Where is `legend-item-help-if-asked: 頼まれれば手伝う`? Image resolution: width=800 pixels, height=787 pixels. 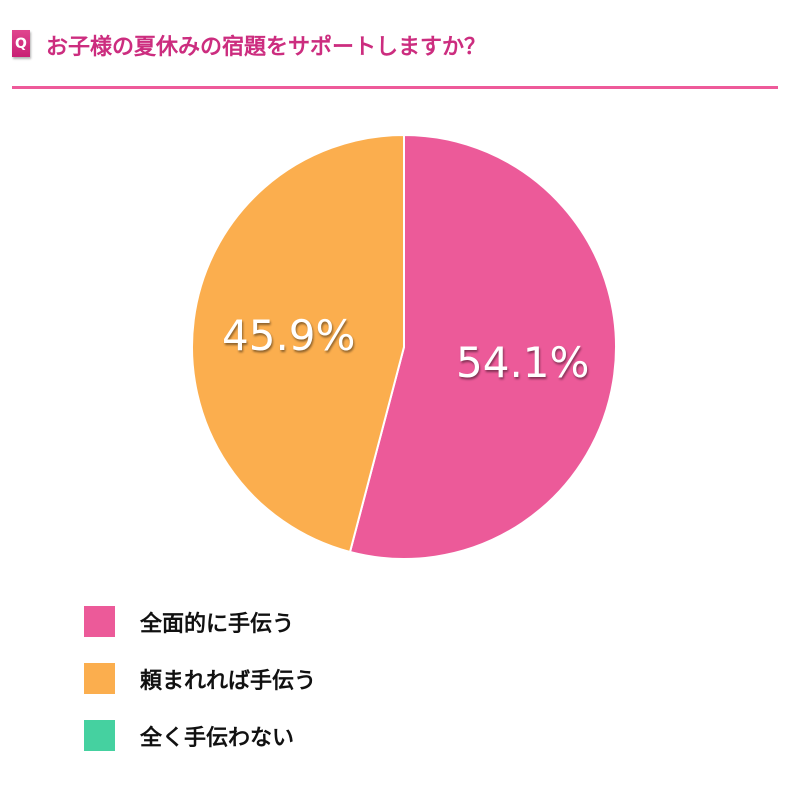
legend-item-help-if-asked: 頼まれれば手伝う is located at coordinates (200, 678).